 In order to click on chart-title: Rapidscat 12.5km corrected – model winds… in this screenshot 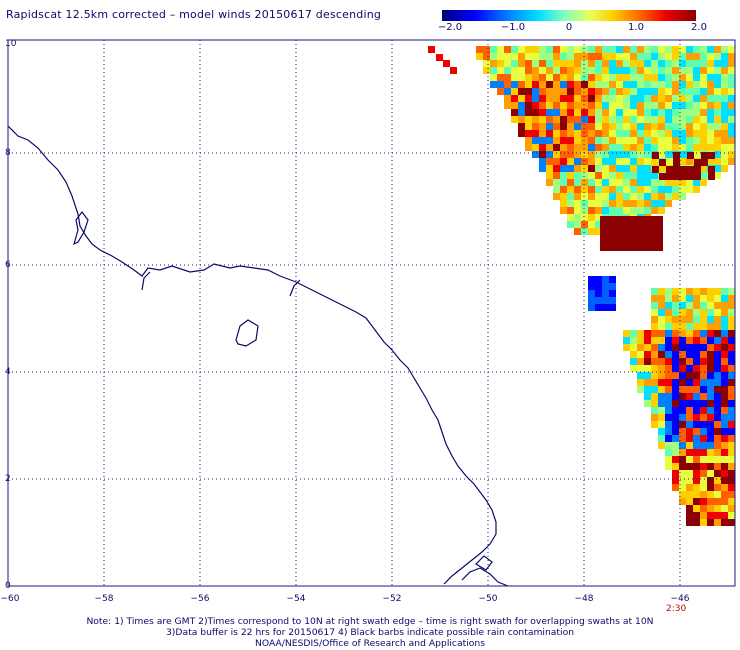, I will do `click(194, 14)`.